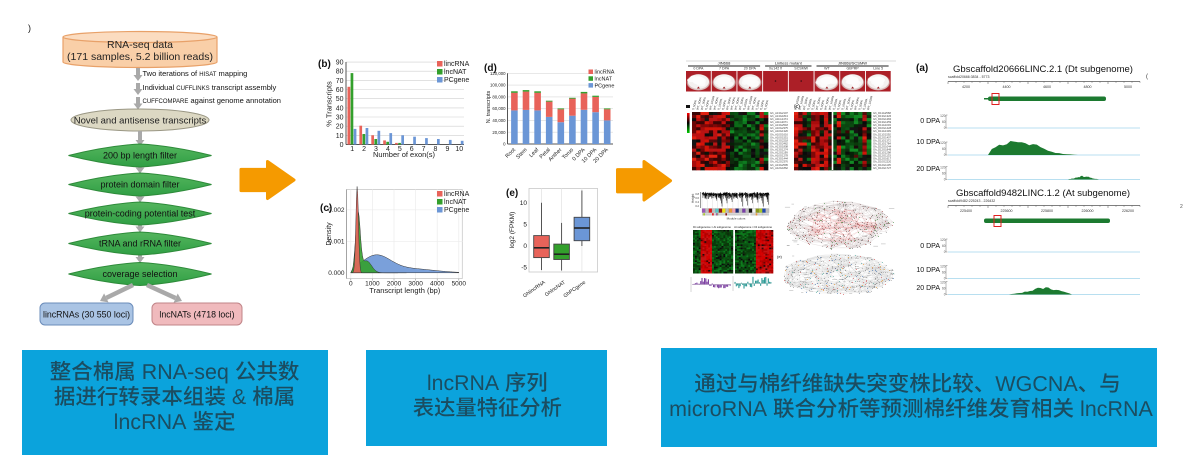 Image resolution: width=1187 pixels, height=471 pixels. I want to click on svg-text: Gh_D13G1326, so click(882, 116).